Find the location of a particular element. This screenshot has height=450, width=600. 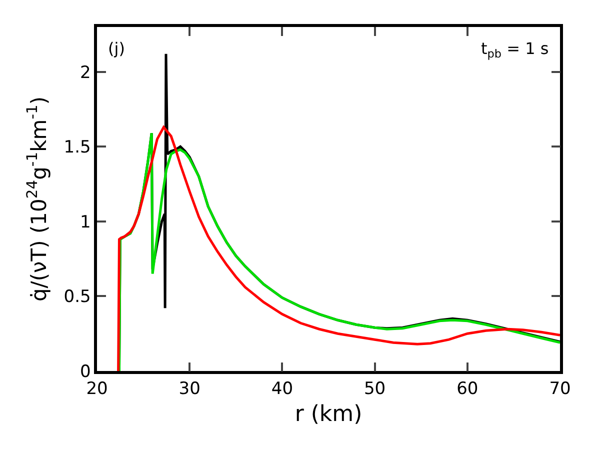

x-tick-label: 20 is located at coordinates (97, 389).